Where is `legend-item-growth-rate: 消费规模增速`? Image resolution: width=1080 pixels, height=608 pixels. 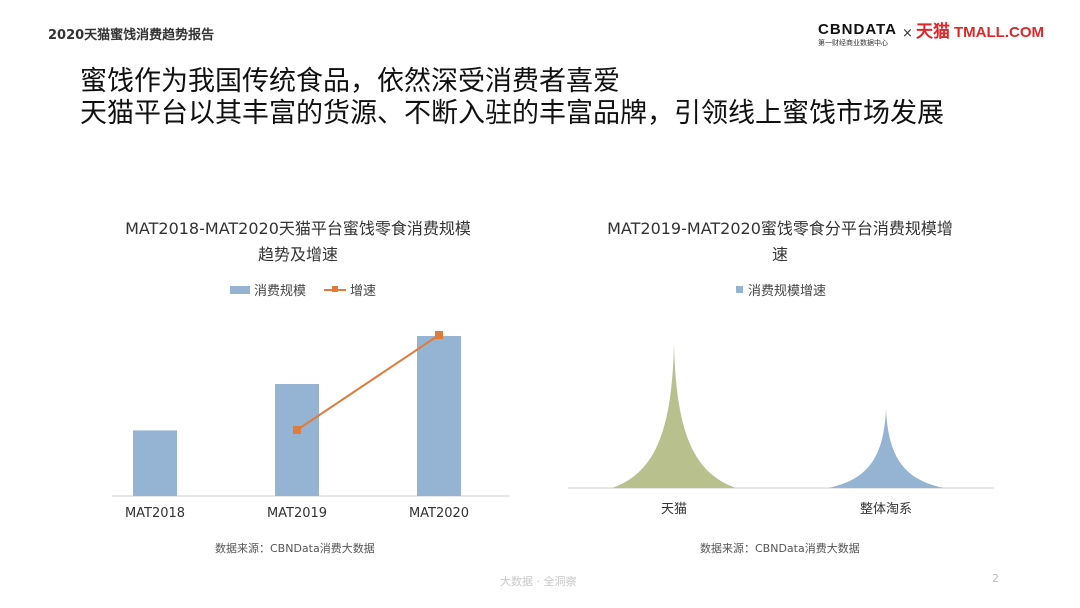 legend-item-growth-rate: 消费规模增速 is located at coordinates (781, 289).